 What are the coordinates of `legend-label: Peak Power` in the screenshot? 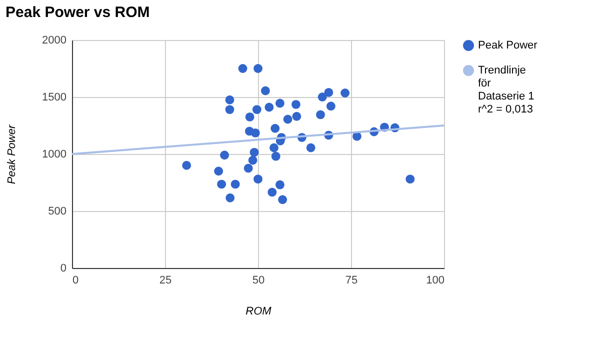 It's located at (508, 46).